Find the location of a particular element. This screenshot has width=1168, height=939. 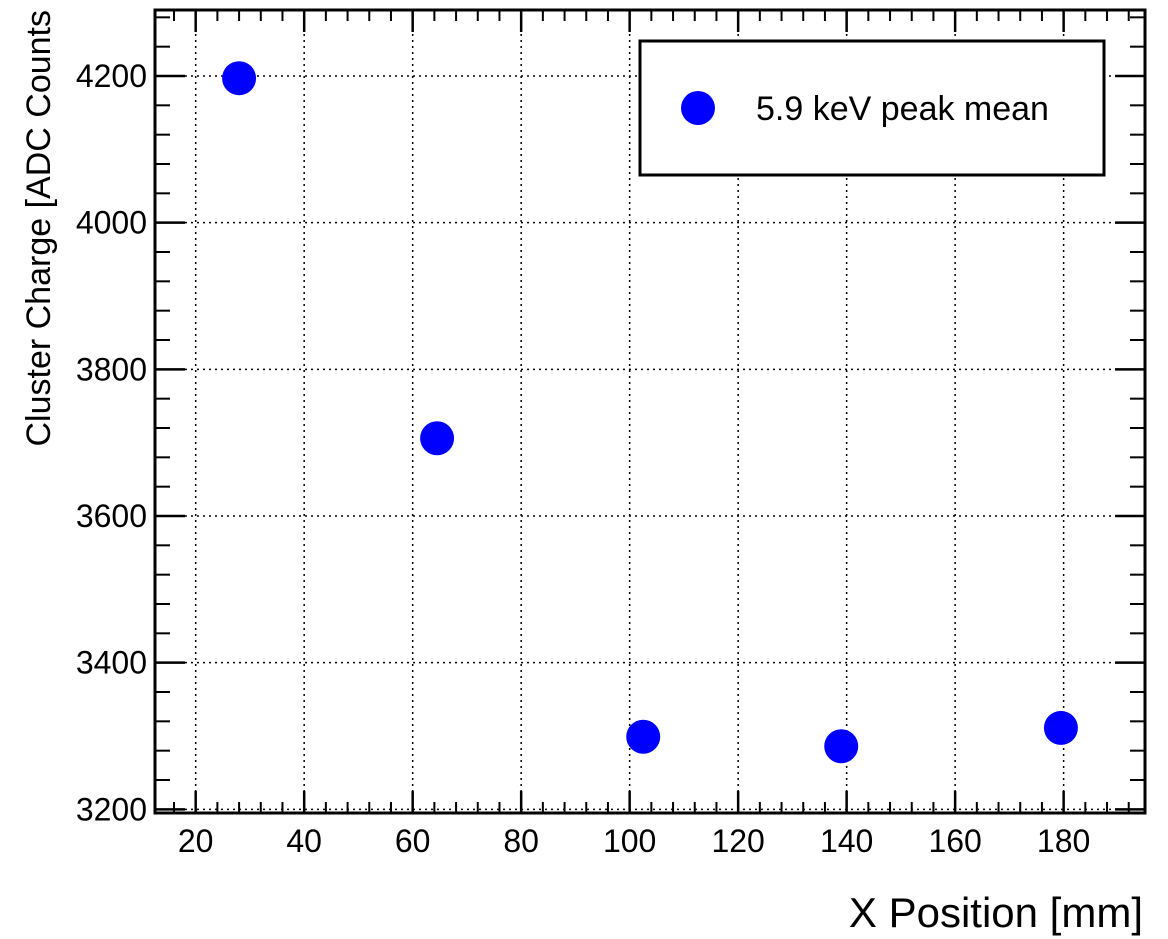

x-tick-label: 140 is located at coordinates (846, 841).